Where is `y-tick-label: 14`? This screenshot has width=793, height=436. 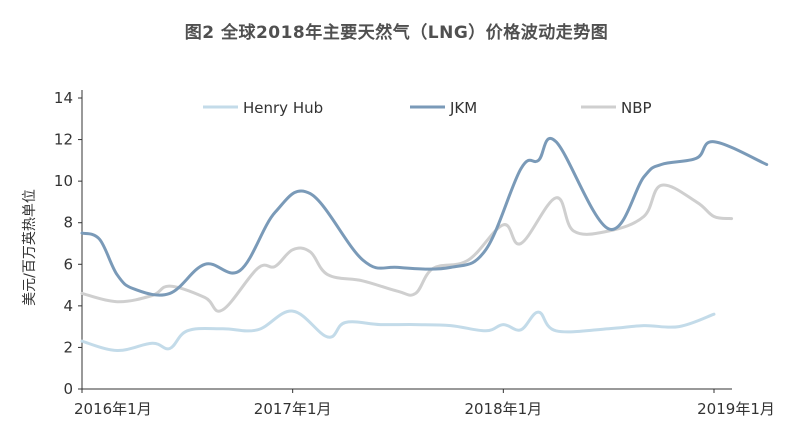 y-tick-label: 14 is located at coordinates (63, 98).